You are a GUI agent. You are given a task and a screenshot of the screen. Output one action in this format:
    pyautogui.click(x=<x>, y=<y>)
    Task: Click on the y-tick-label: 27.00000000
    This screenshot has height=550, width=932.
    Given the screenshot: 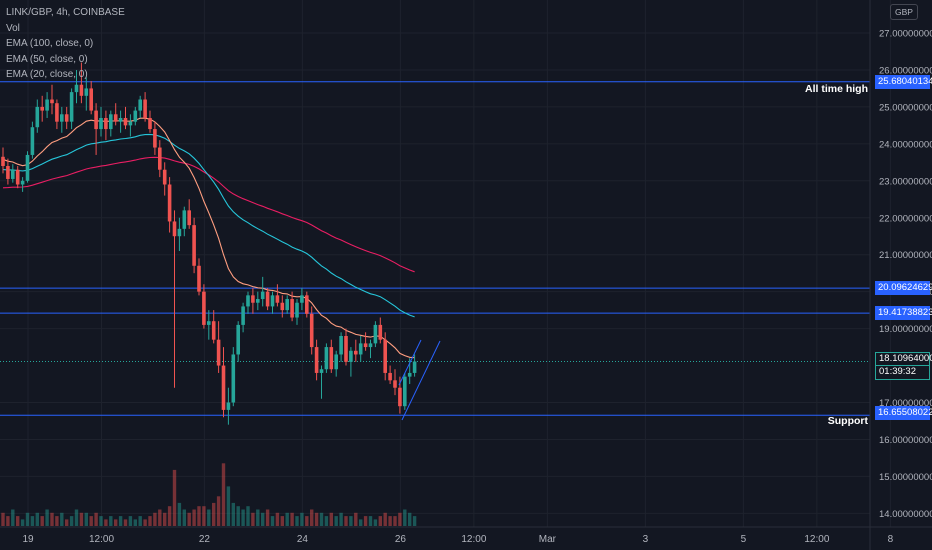 What is the action you would take?
    pyautogui.click(x=905, y=34)
    